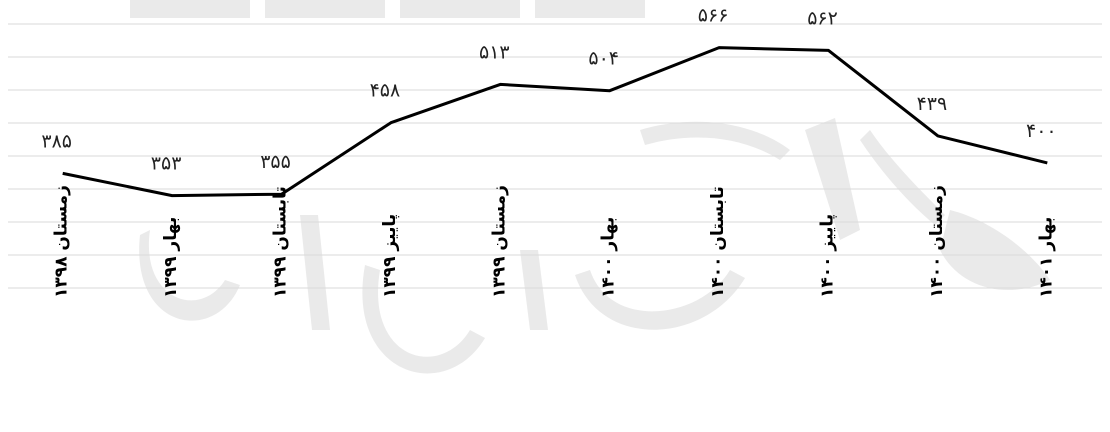 The image size is (1110, 432). What do you see at coordinates (56, 141) in the screenshot?
I see `data-label: ۳۸۵` at bounding box center [56, 141].